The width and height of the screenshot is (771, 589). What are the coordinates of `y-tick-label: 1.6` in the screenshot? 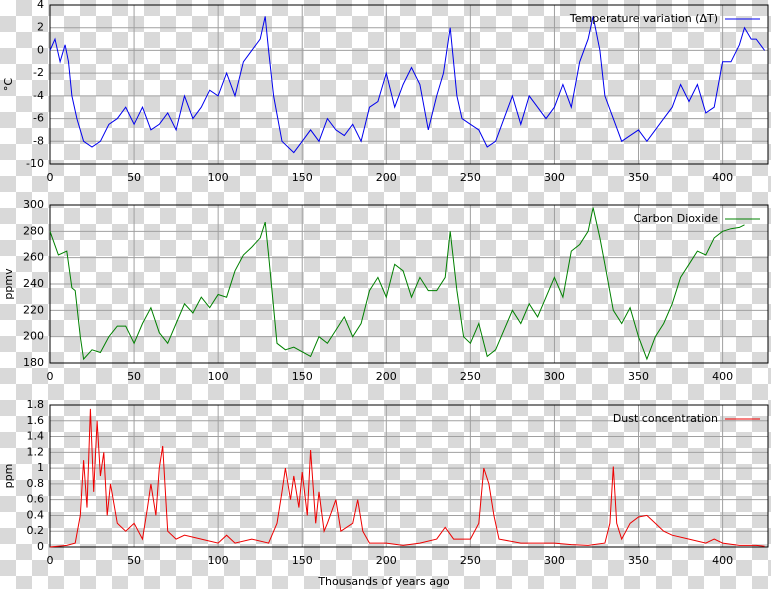 It's located at (36, 420).